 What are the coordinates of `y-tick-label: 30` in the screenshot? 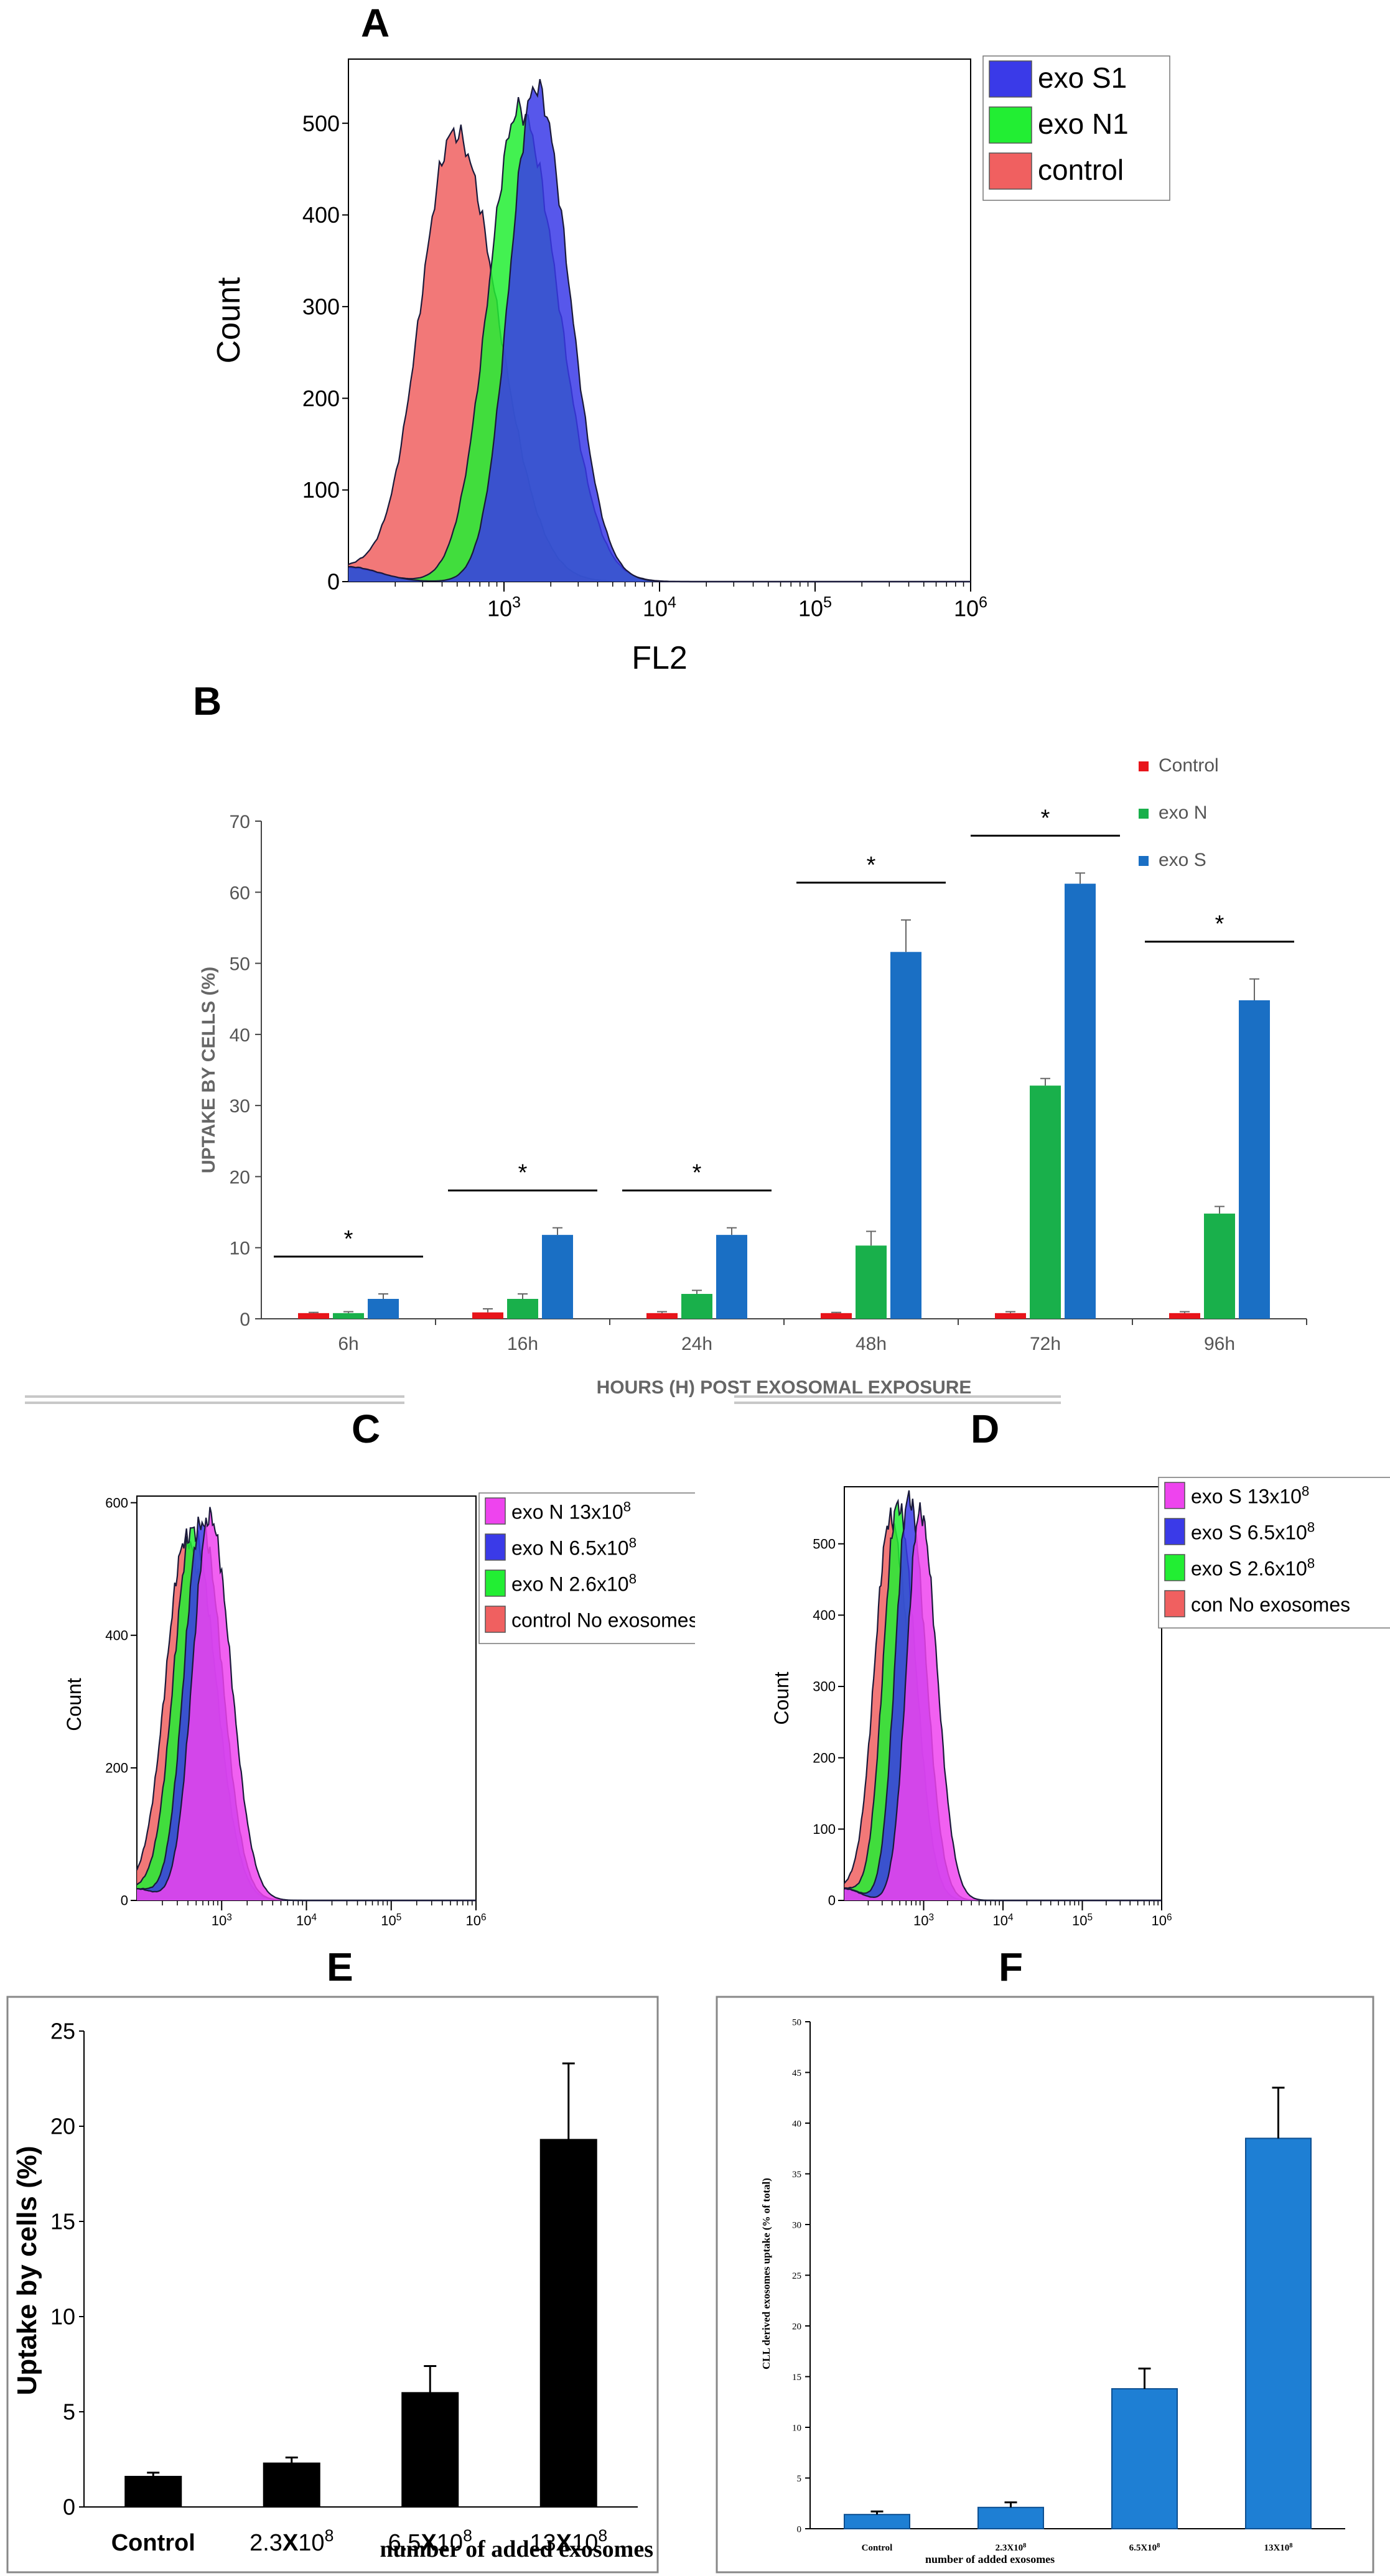 It's located at (796, 2225).